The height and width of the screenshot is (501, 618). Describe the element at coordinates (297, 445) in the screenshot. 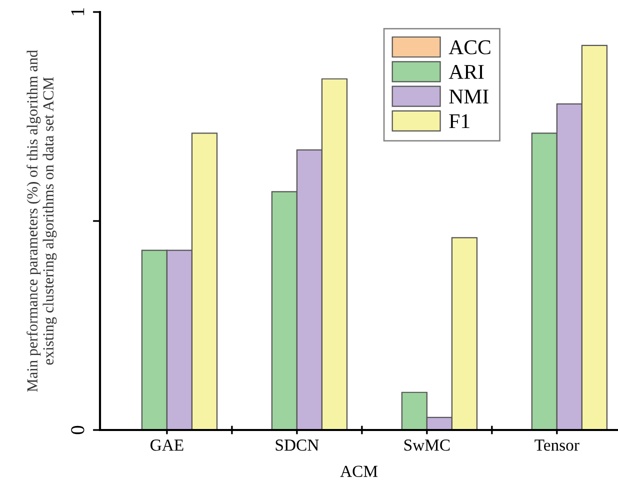

I see `x-tick-label: SDCN` at that location.